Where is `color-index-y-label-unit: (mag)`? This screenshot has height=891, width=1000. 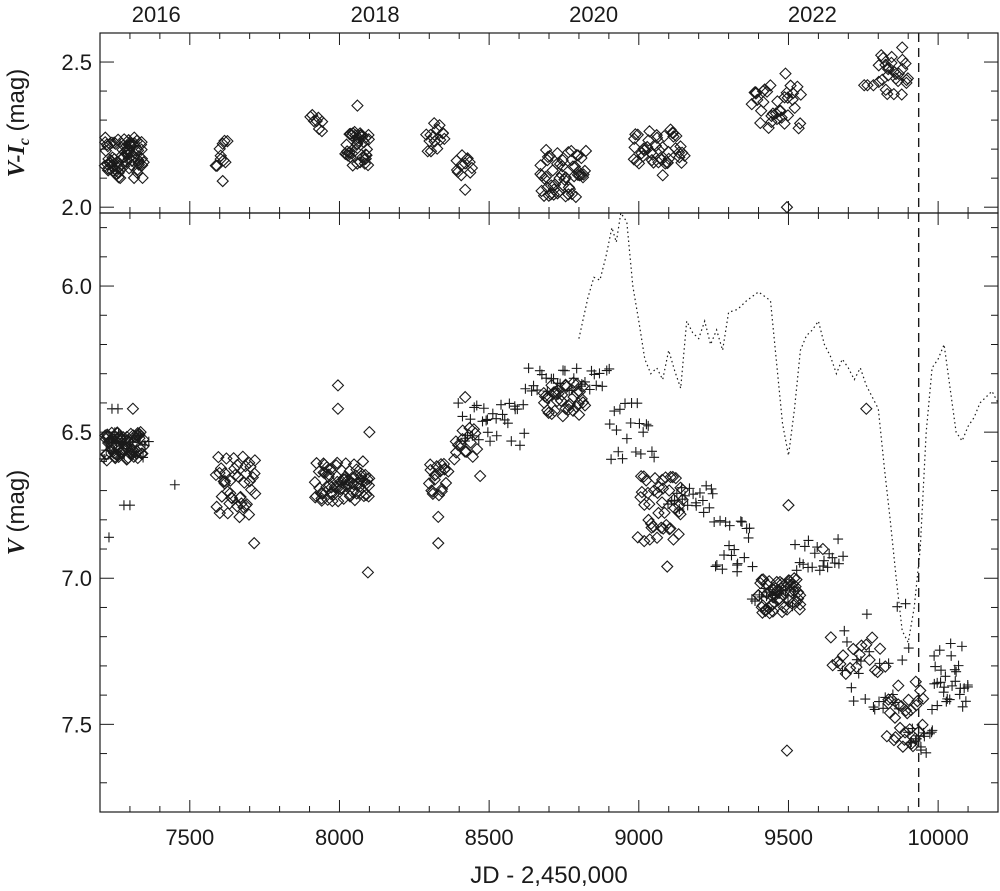 color-index-y-label-unit: (mag) is located at coordinates (16, 103).